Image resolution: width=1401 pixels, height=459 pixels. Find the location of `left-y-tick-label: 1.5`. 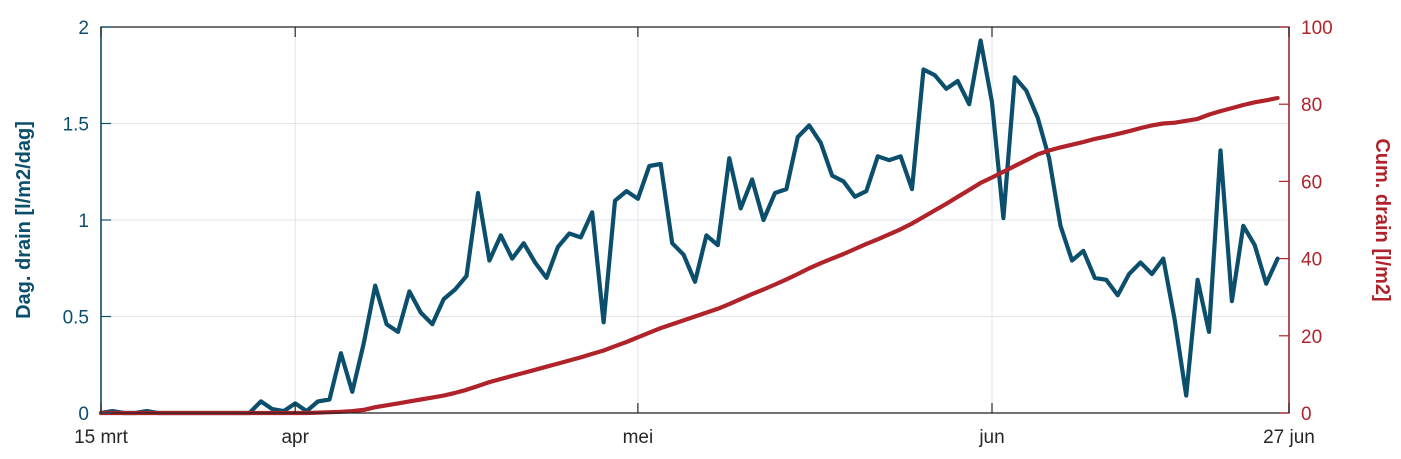

left-y-tick-label: 1.5 is located at coordinates (76, 125).